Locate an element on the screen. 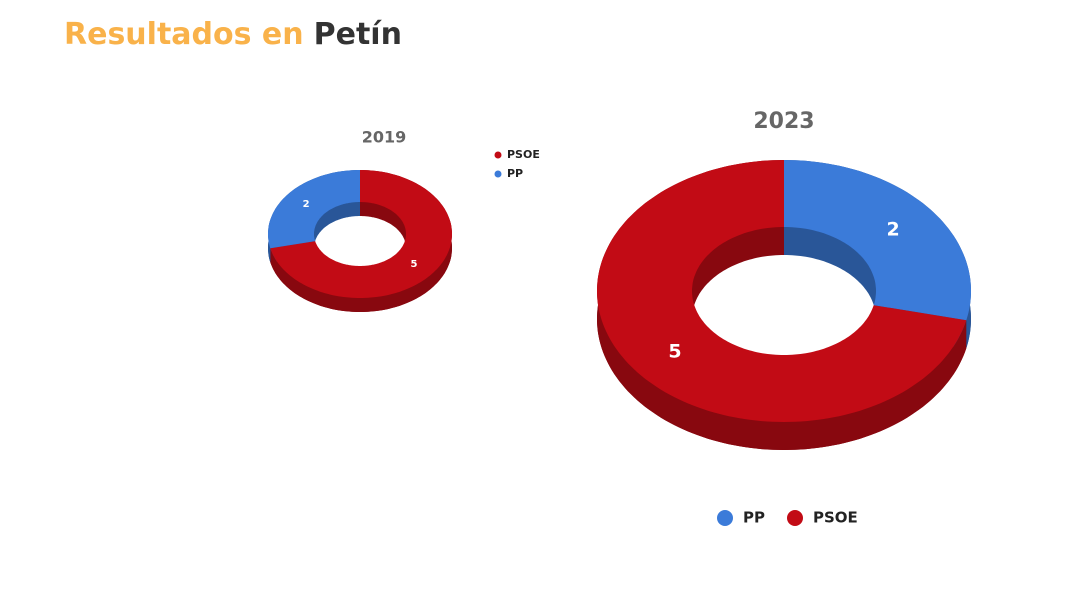  legend: PSOE PP is located at coordinates (517, 164).